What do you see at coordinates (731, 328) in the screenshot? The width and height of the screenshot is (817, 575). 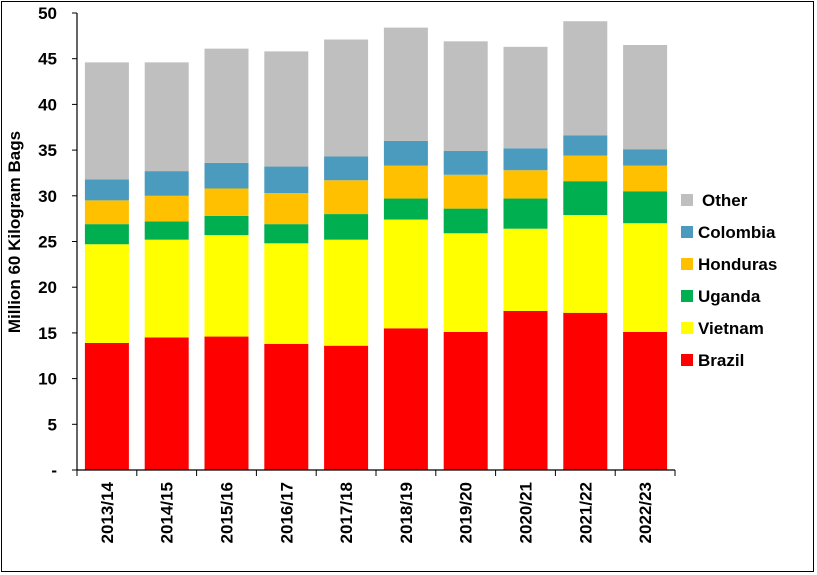 I see `legend-label-vietnam: Vietnam` at bounding box center [731, 328].